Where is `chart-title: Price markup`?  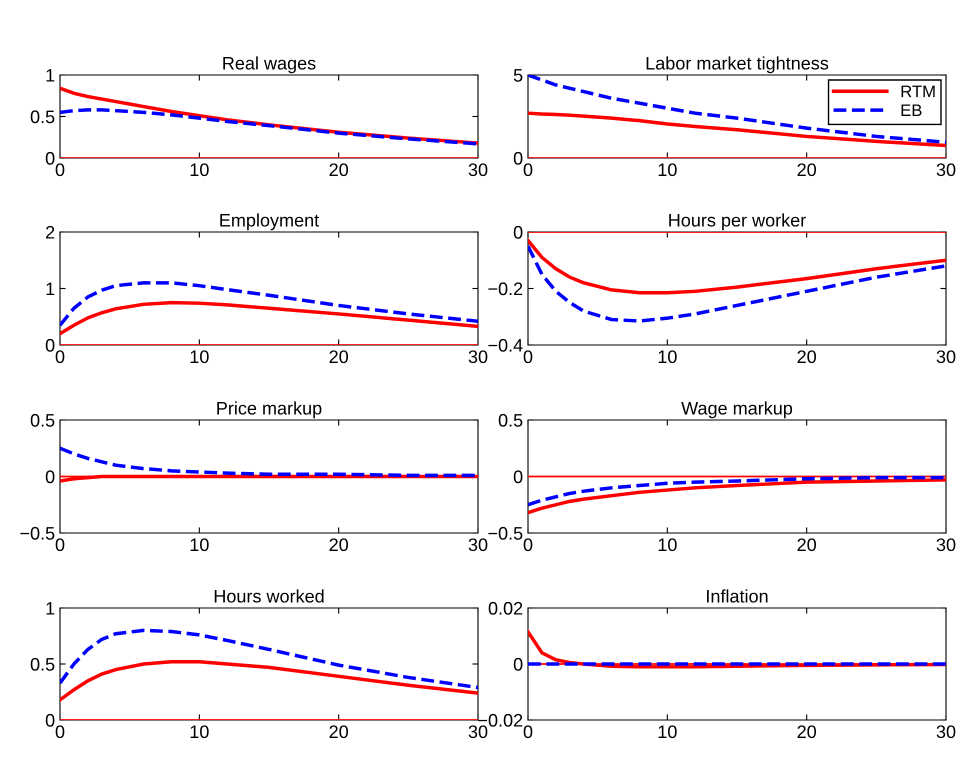 chart-title: Price markup is located at coordinates (269, 409).